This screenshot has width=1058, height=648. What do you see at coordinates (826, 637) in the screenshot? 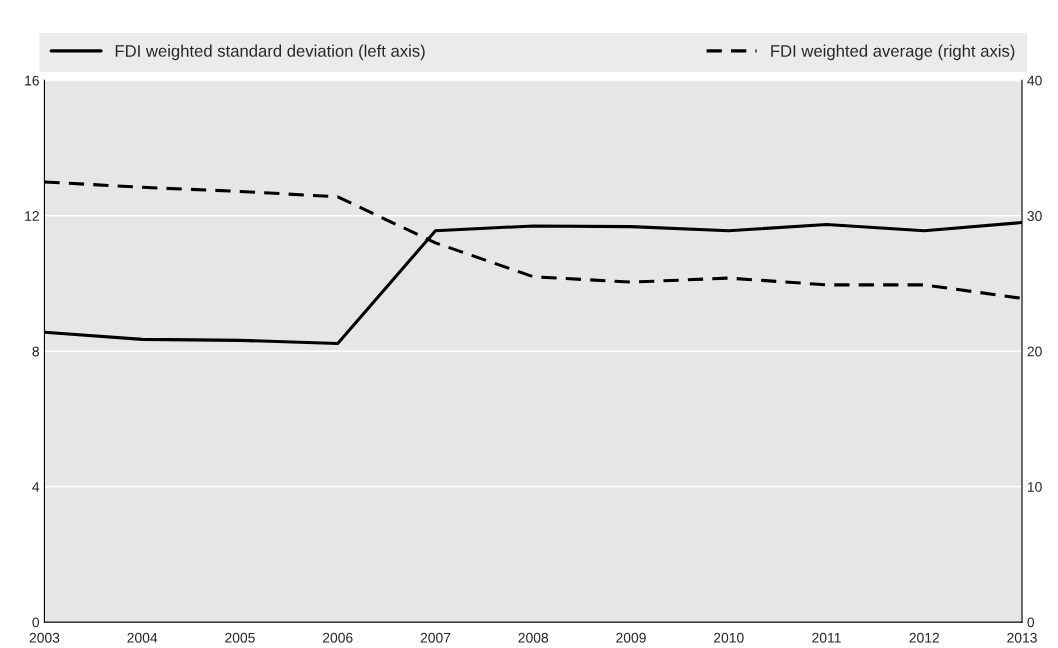
I see `x-tick-label: 2011` at bounding box center [826, 637].